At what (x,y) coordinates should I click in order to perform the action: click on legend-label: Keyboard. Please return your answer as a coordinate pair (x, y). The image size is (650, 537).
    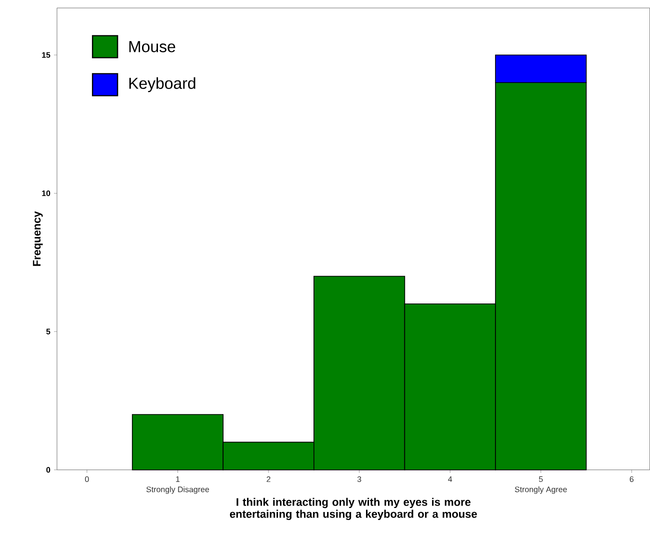
    Looking at the image, I should click on (162, 84).